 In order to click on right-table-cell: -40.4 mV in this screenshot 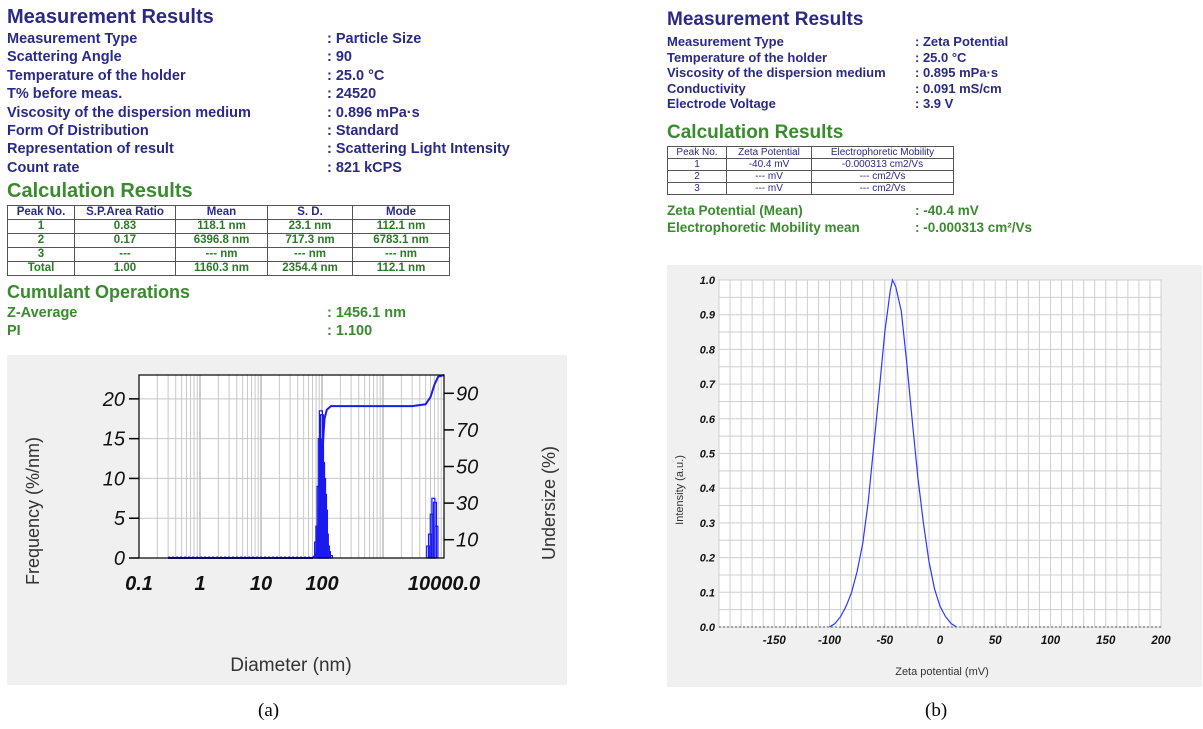, I will do `click(769, 164)`.